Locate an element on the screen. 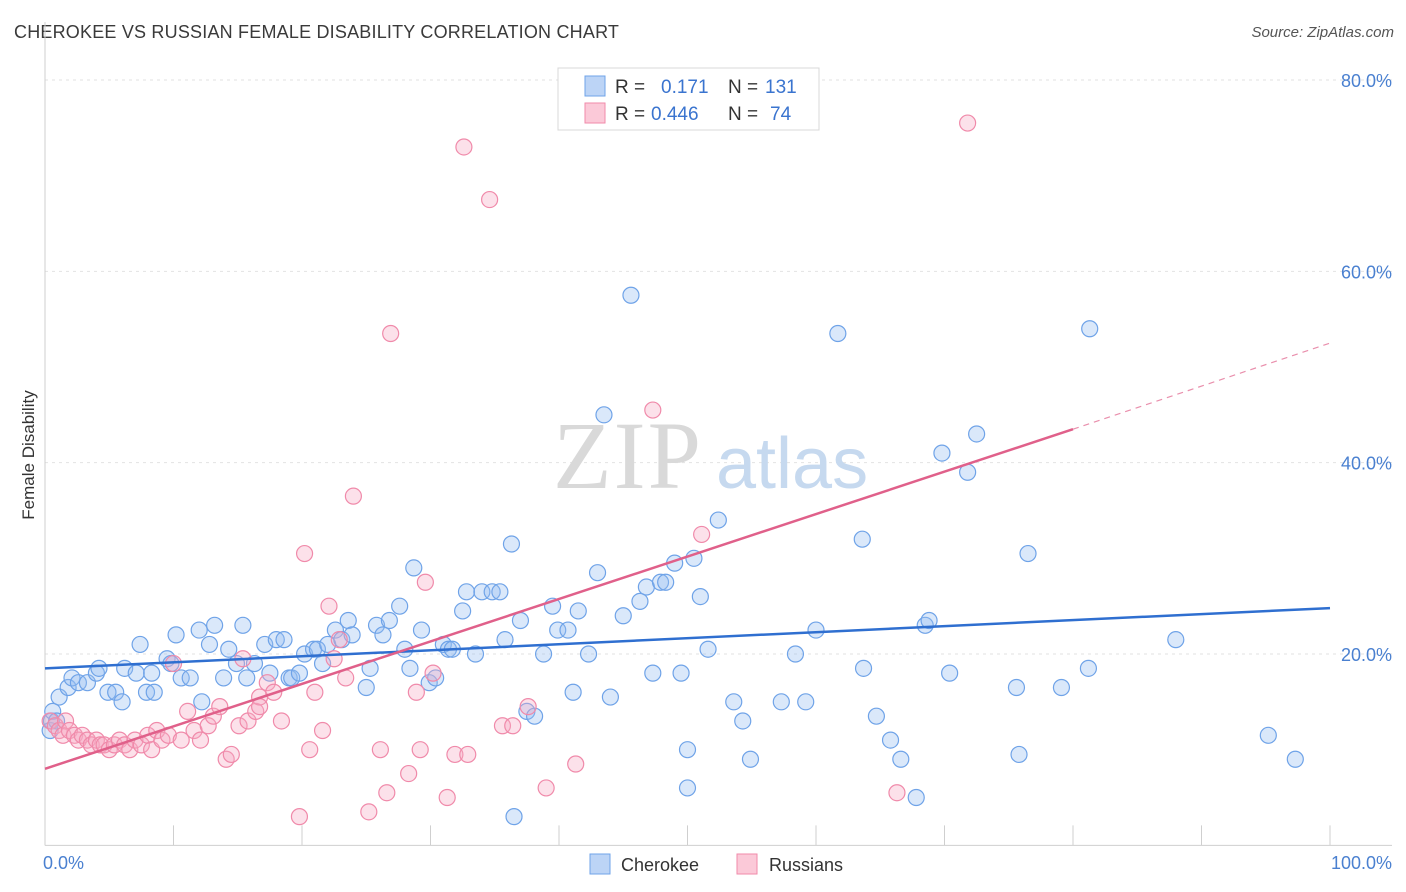 This screenshot has width=1406, height=892. bottom-legend-label-russians: Russians is located at coordinates (806, 865).